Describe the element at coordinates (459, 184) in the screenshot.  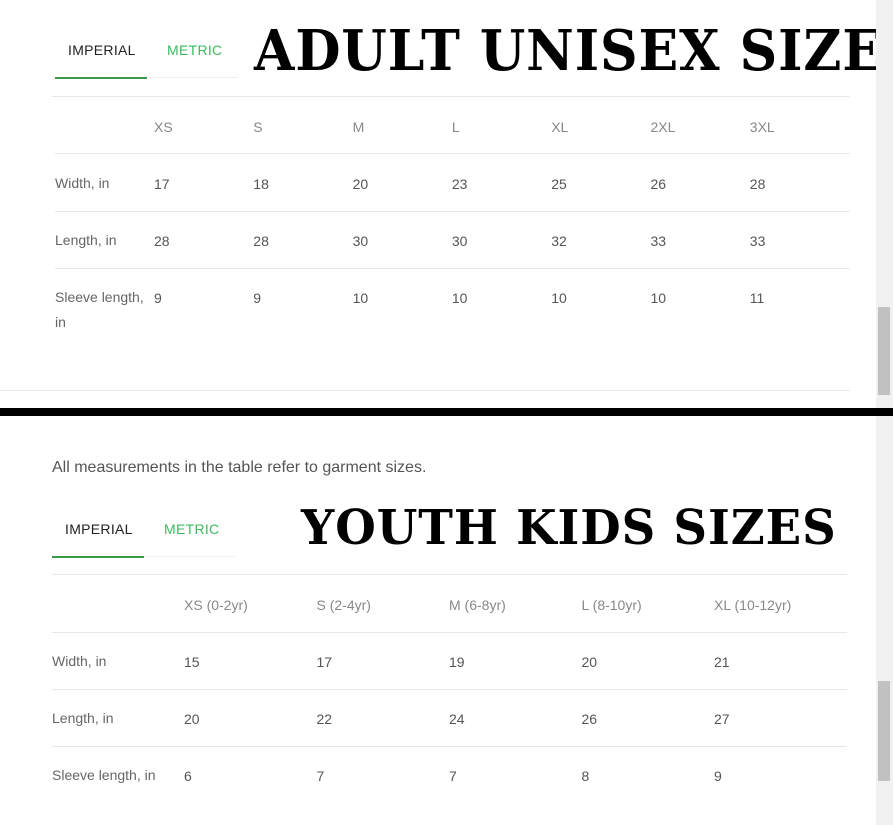
I see `table-cell: 23` at that location.